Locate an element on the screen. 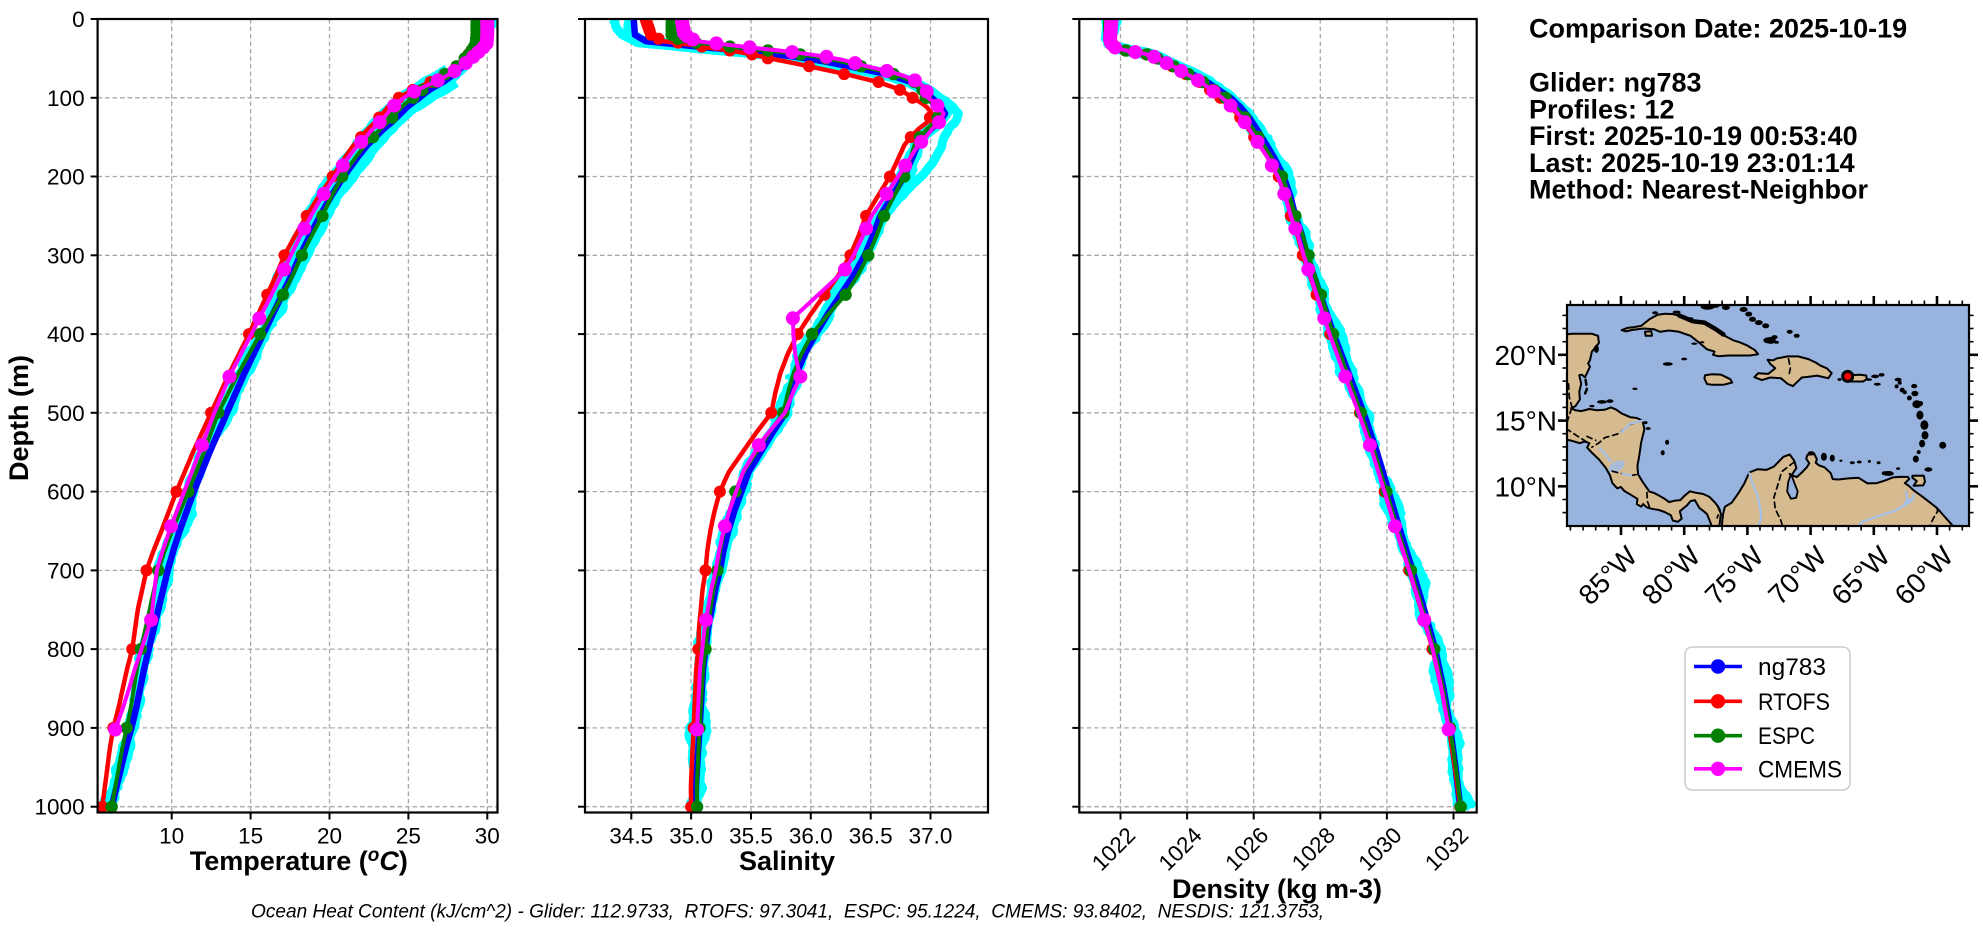 This screenshot has height=939, width=1983. svg-text: ng783 is located at coordinates (1792, 667).